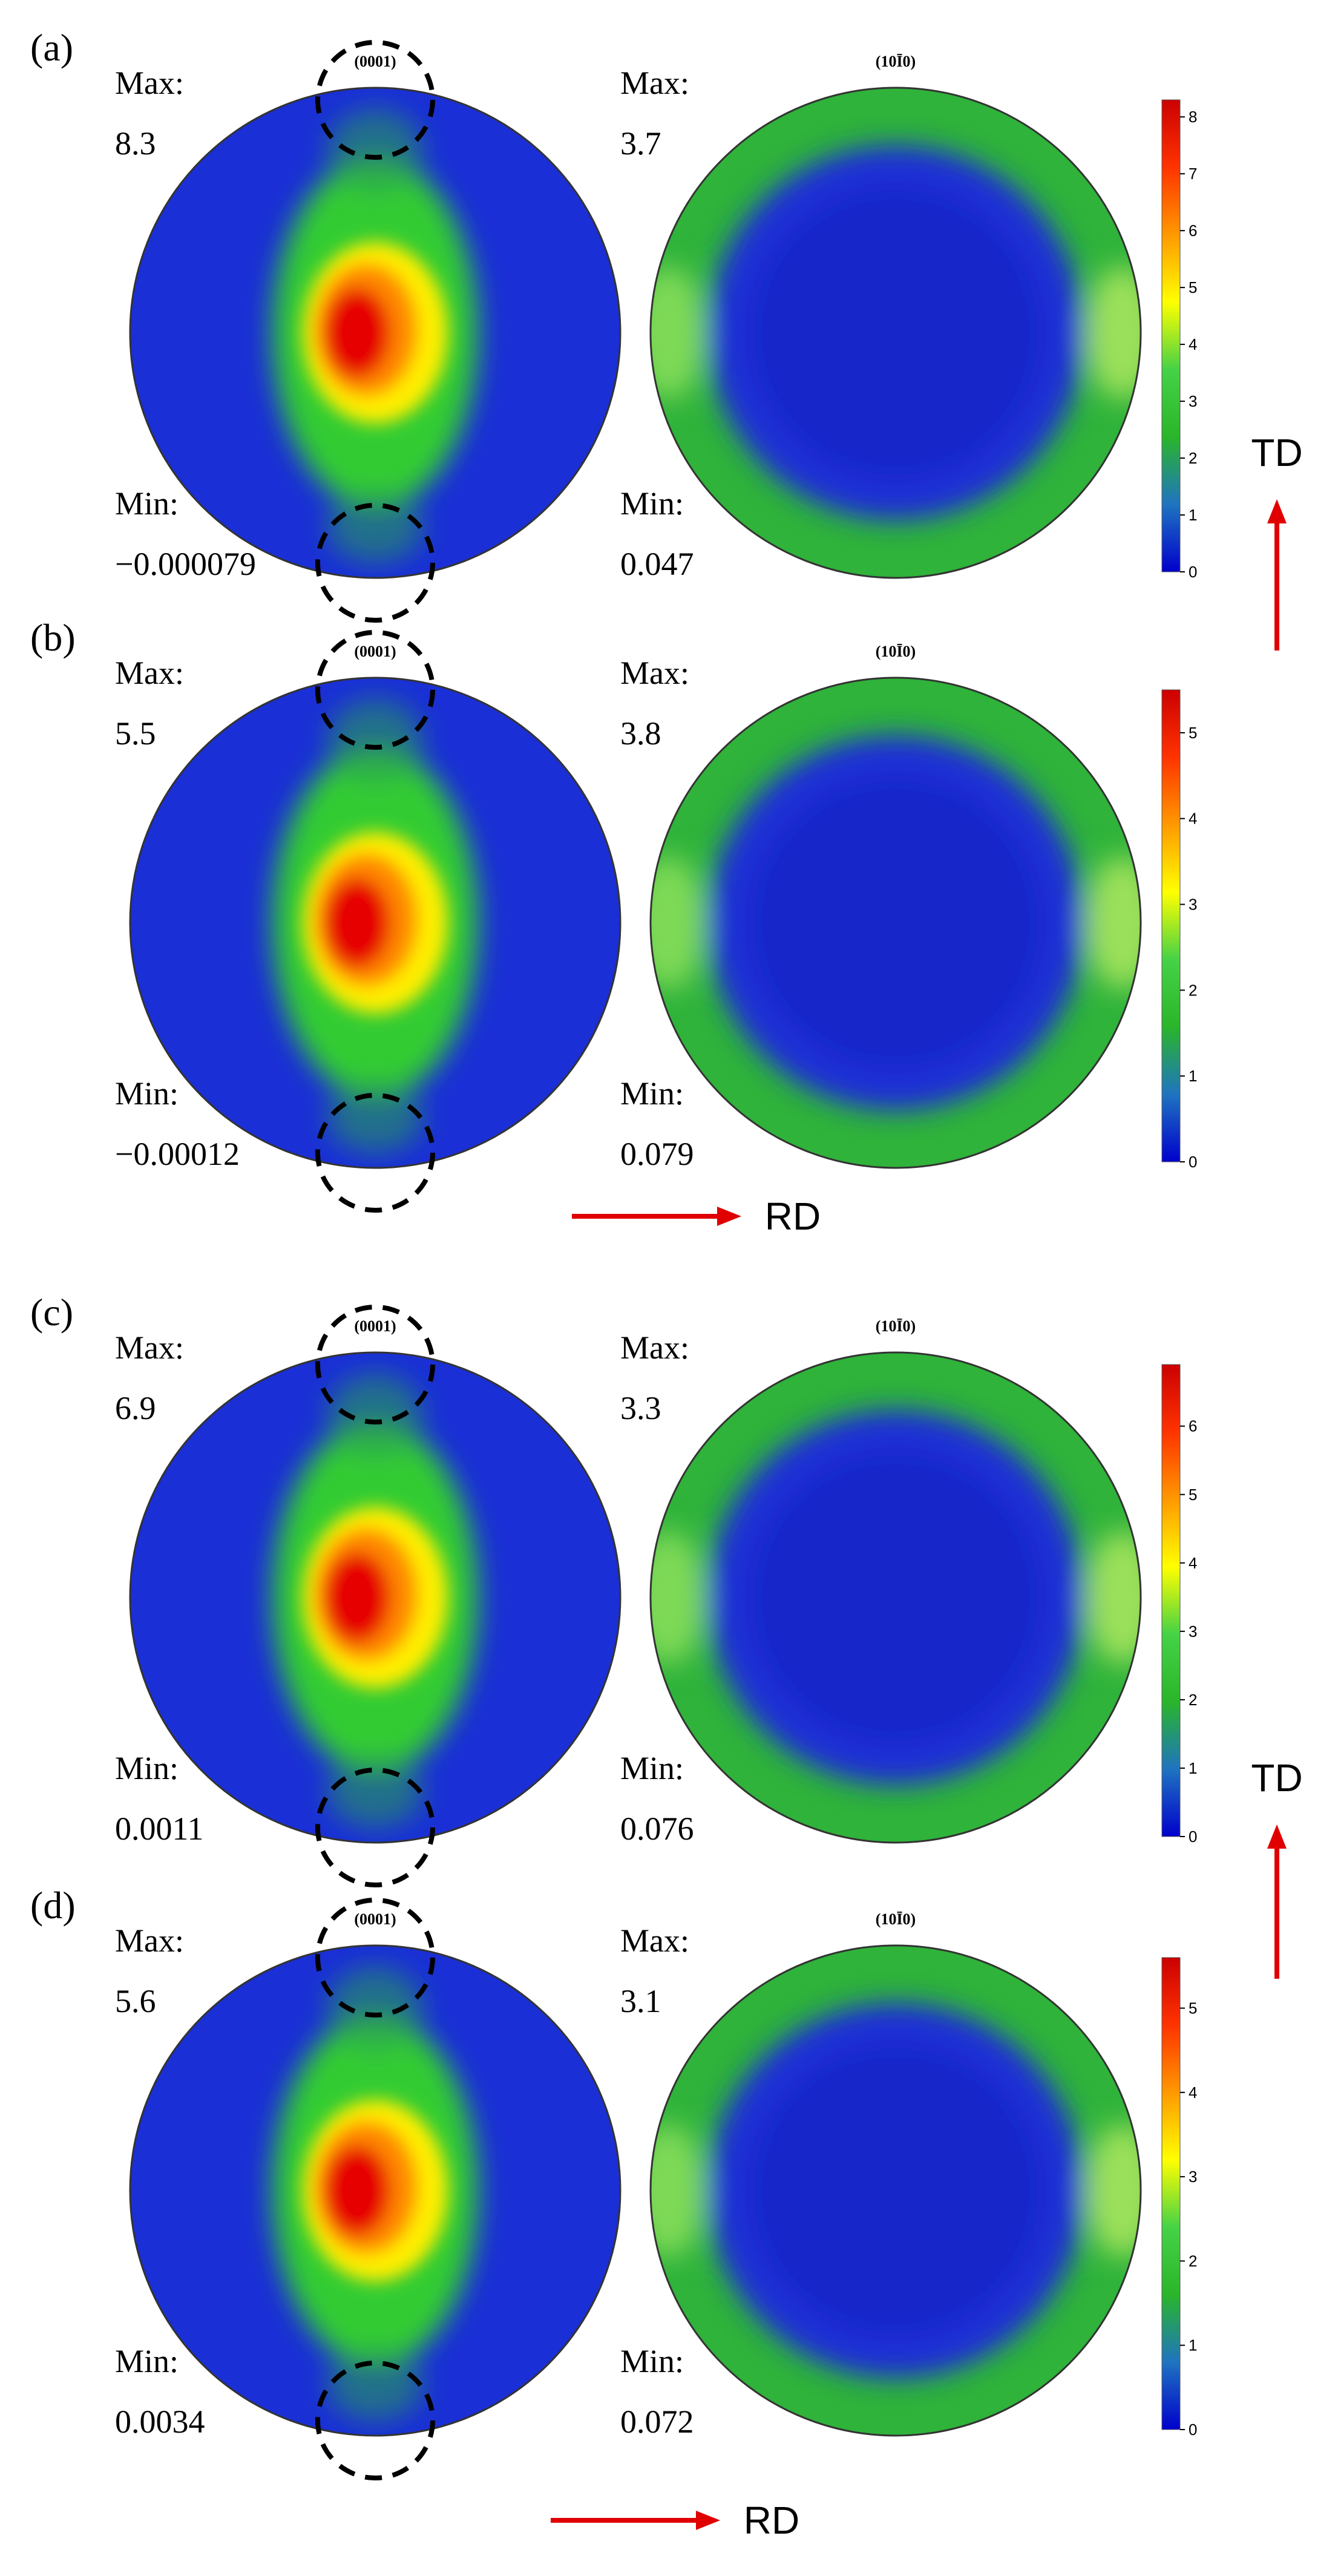 Image resolution: width=1338 pixels, height=2576 pixels. What do you see at coordinates (51, 47) in the screenshot?
I see `panel-label: (a)` at bounding box center [51, 47].